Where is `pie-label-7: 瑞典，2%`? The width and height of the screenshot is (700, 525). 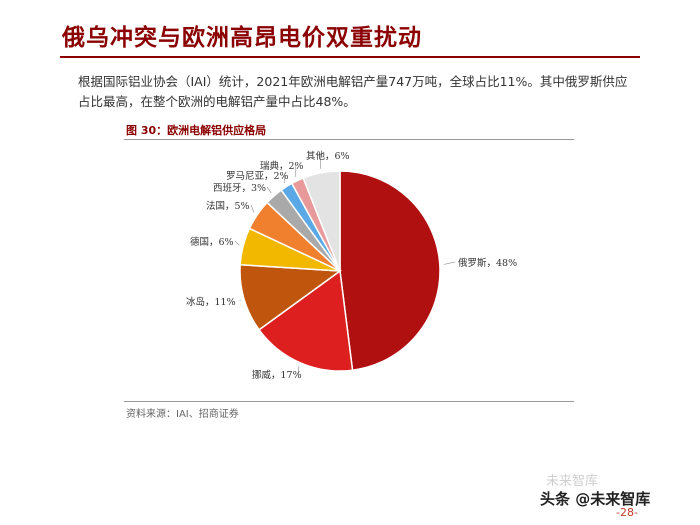 pie-label-7: 瑞典，2% is located at coordinates (282, 166).